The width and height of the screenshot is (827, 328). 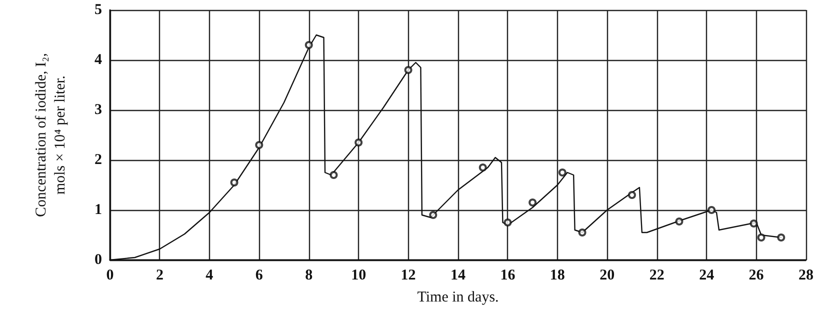 I want to click on y-axis-title: Concentration of iodide, I₂, mols × 10⁴ per liter., so click(x=51, y=135).